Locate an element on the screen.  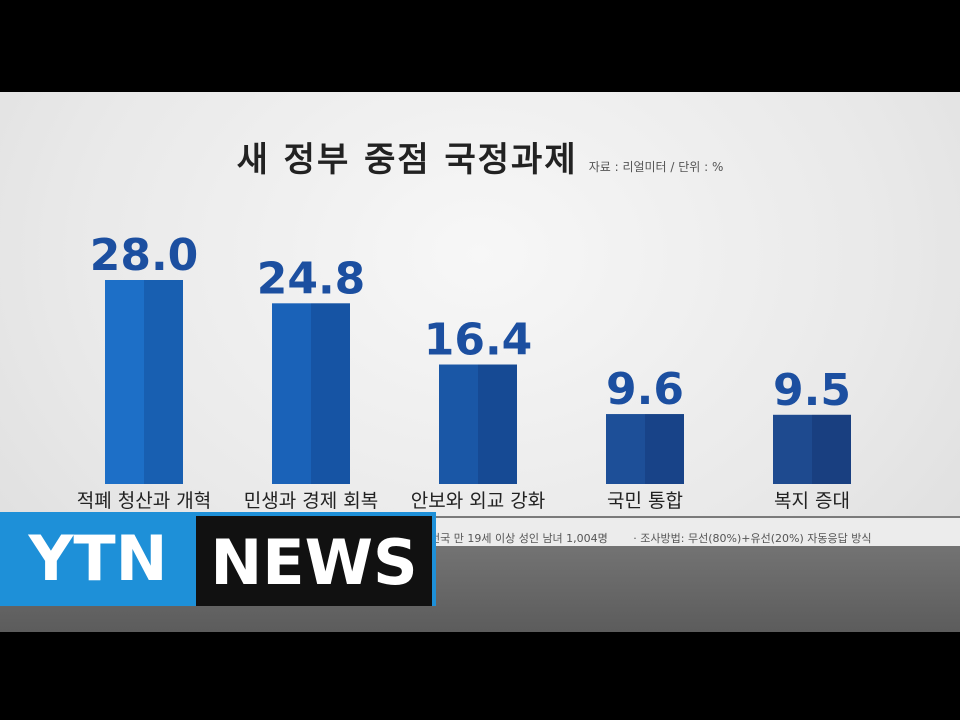
chart-title-block: 새 정부 중점 국정과제 자료 : 리얼미터 / 단위 : % is located at coordinates (480, 156).